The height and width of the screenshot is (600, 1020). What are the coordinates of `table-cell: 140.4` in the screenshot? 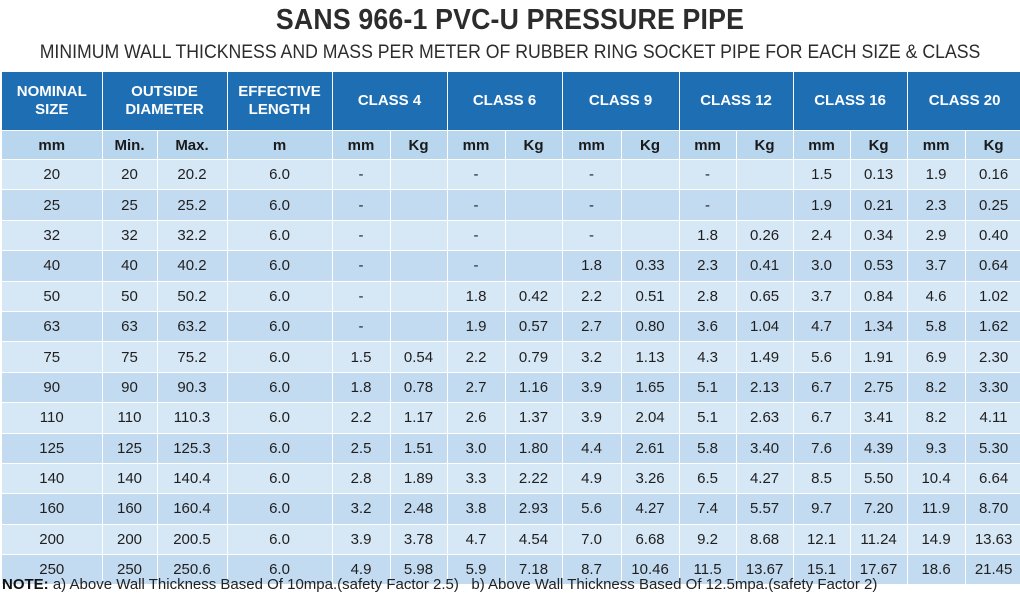 It's located at (192, 478).